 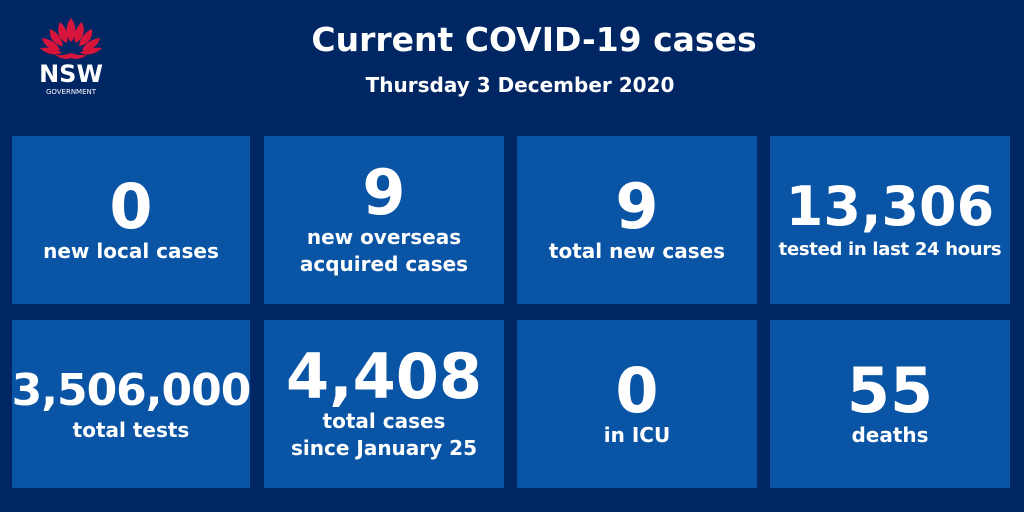 I want to click on stat-tile-new-overseas-cases: 9 new overseas acquired cases, so click(x=384, y=220).